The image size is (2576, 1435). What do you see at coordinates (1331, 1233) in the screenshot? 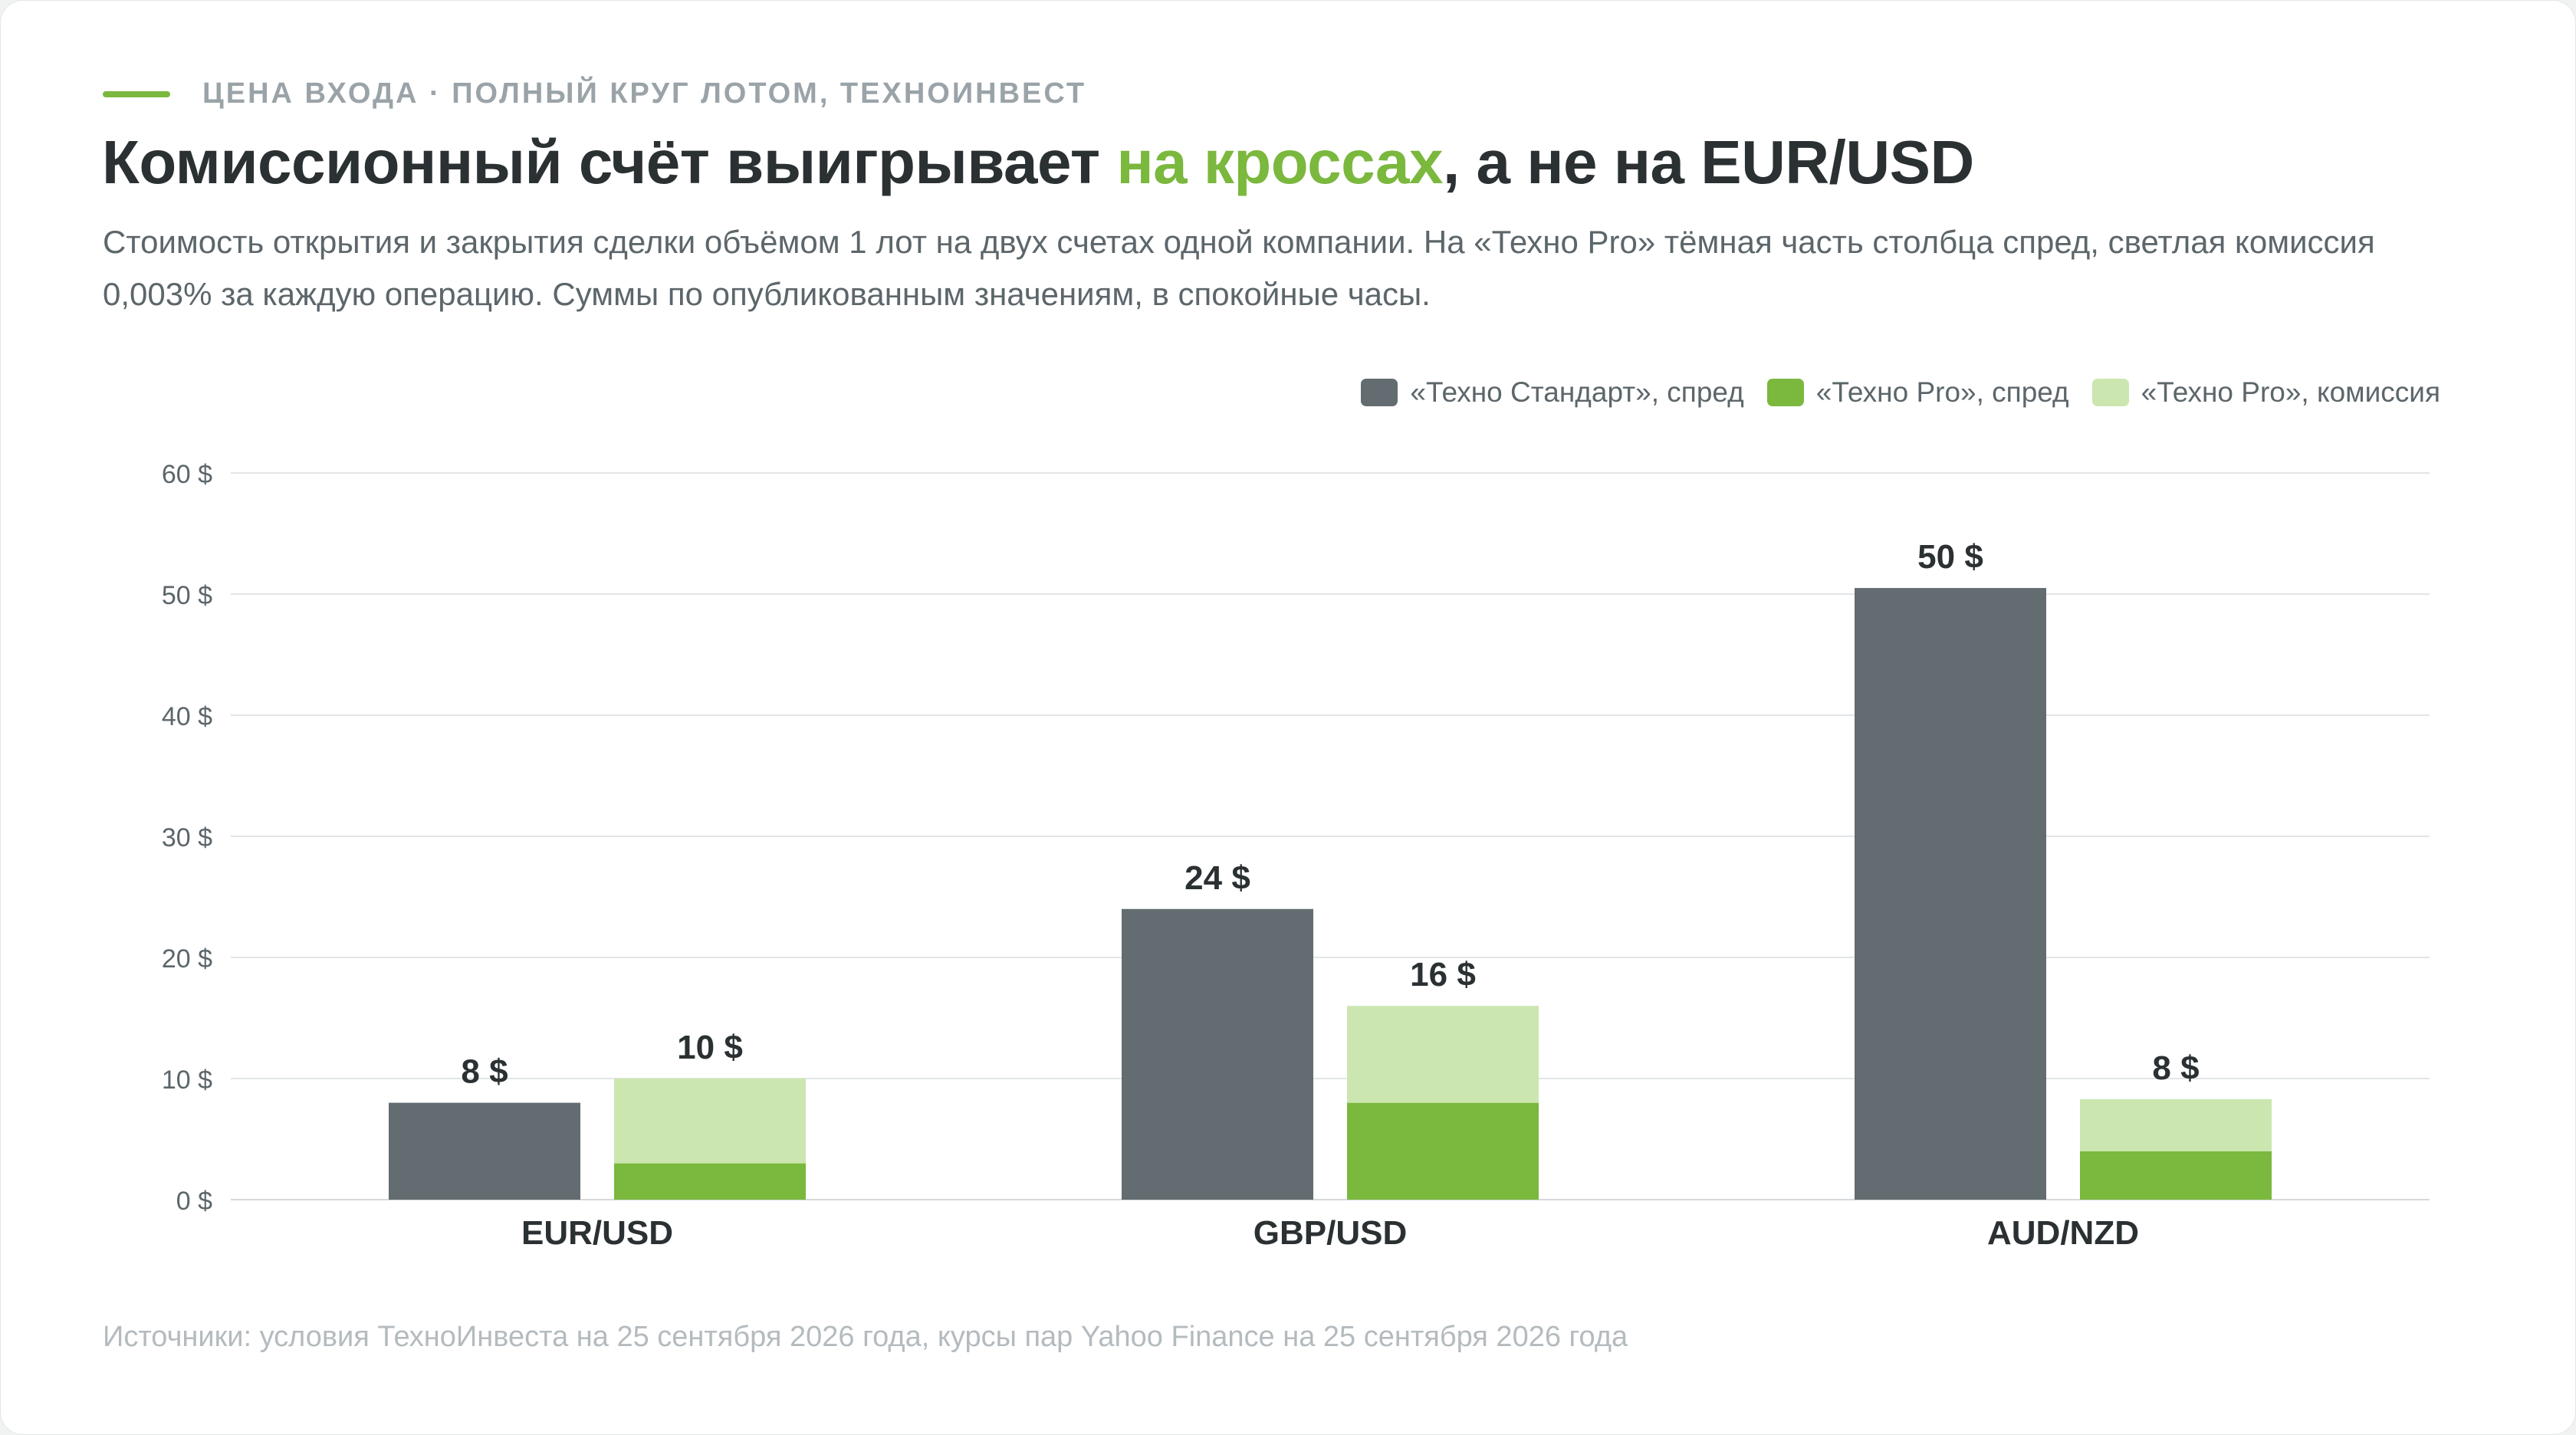
I see `x-category-label: GBP/USD` at bounding box center [1331, 1233].